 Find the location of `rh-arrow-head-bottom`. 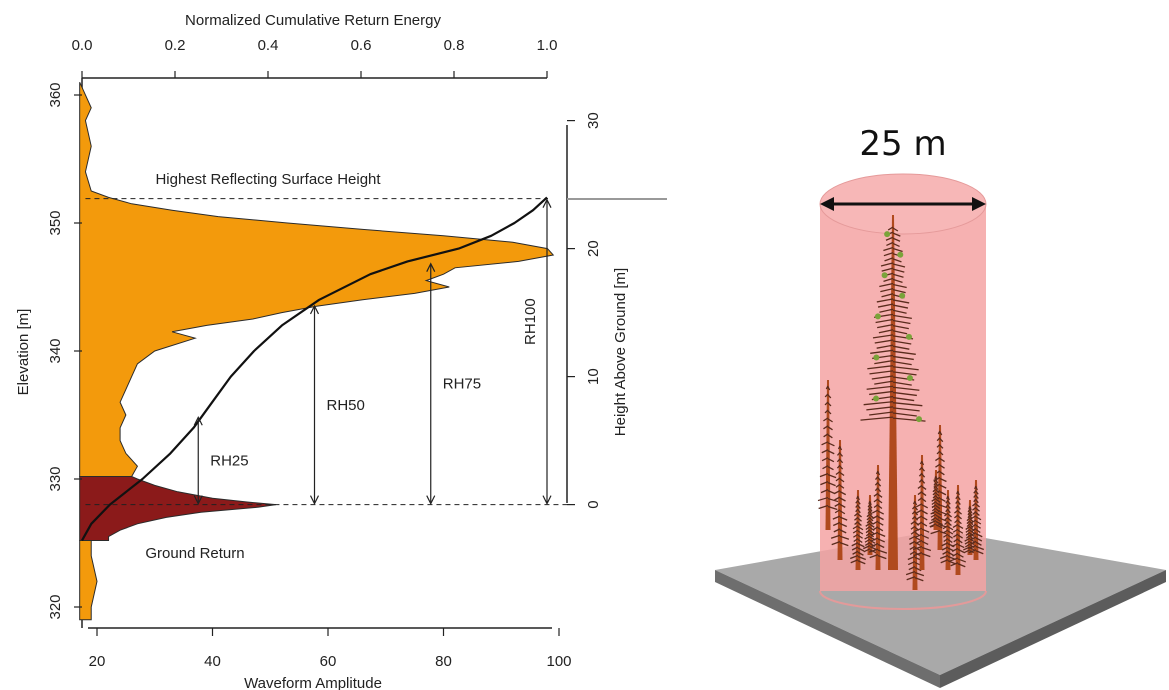

rh-arrow-head-bottom is located at coordinates (547, 500).